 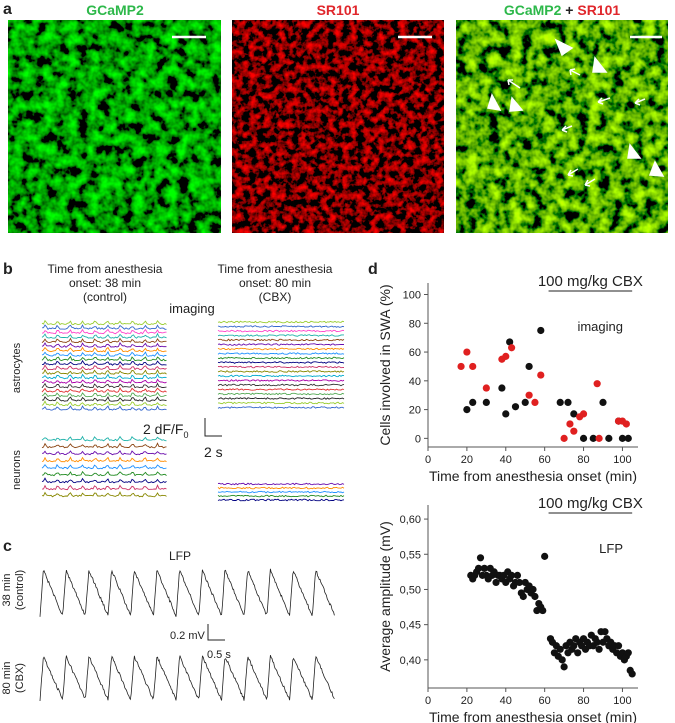 I want to click on panel-letter: d, so click(x=373, y=269).